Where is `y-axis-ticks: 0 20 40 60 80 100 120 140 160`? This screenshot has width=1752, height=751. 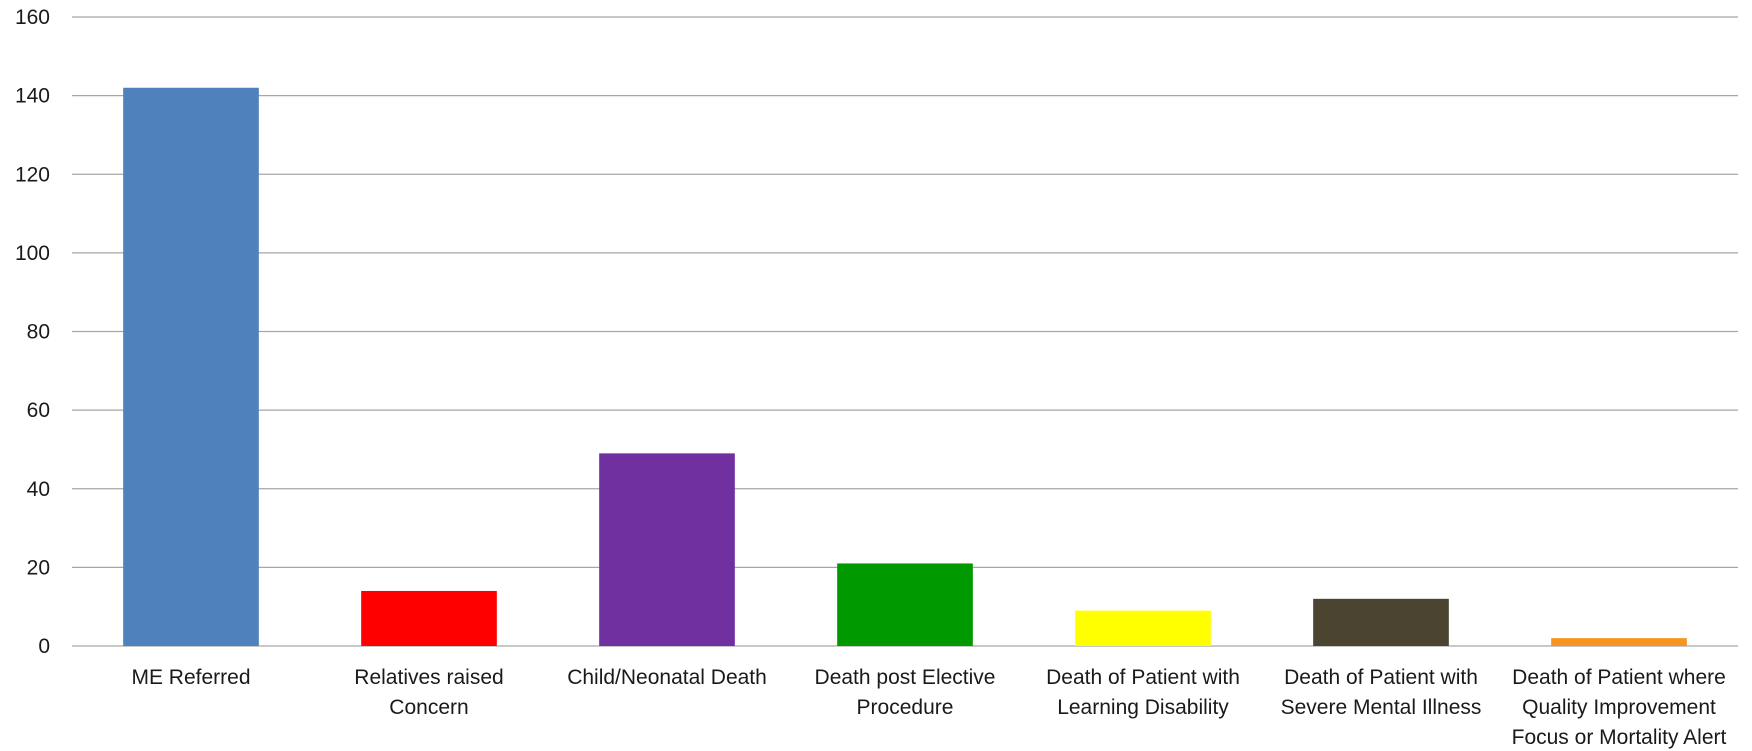
y-axis-ticks: 0 20 40 60 80 100 120 140 160 is located at coordinates (32, 332).